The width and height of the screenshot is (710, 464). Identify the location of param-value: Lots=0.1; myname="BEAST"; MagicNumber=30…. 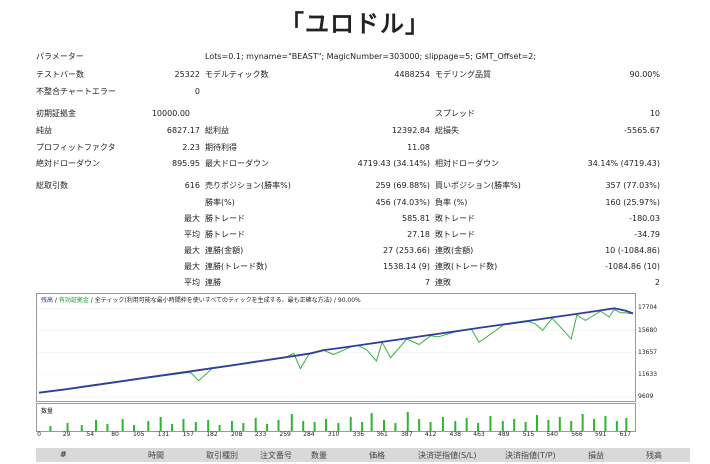
(371, 56).